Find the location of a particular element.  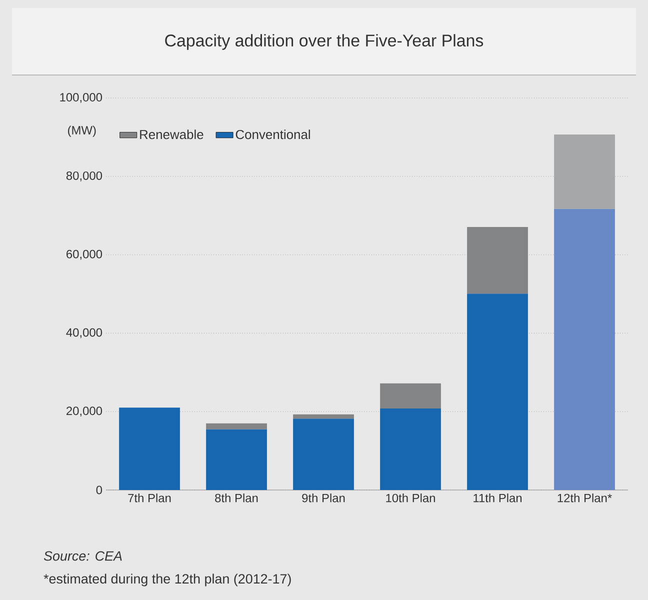

y-tick-label: 100,000 is located at coordinates (81, 98).